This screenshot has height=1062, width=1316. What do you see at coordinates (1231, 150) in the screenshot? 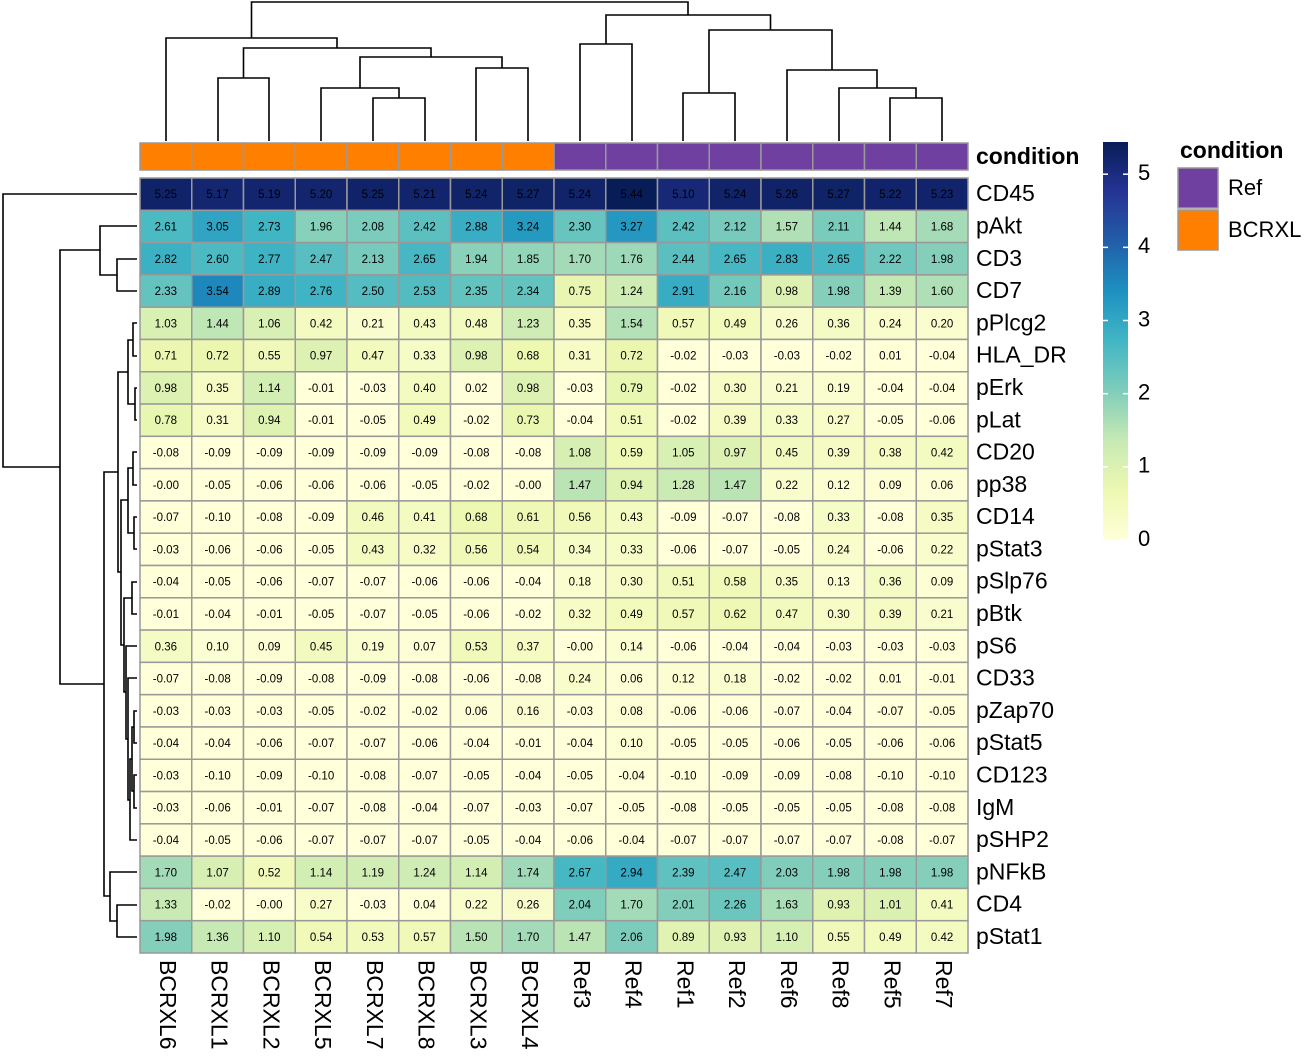
I see `legend-title: condition` at bounding box center [1231, 150].